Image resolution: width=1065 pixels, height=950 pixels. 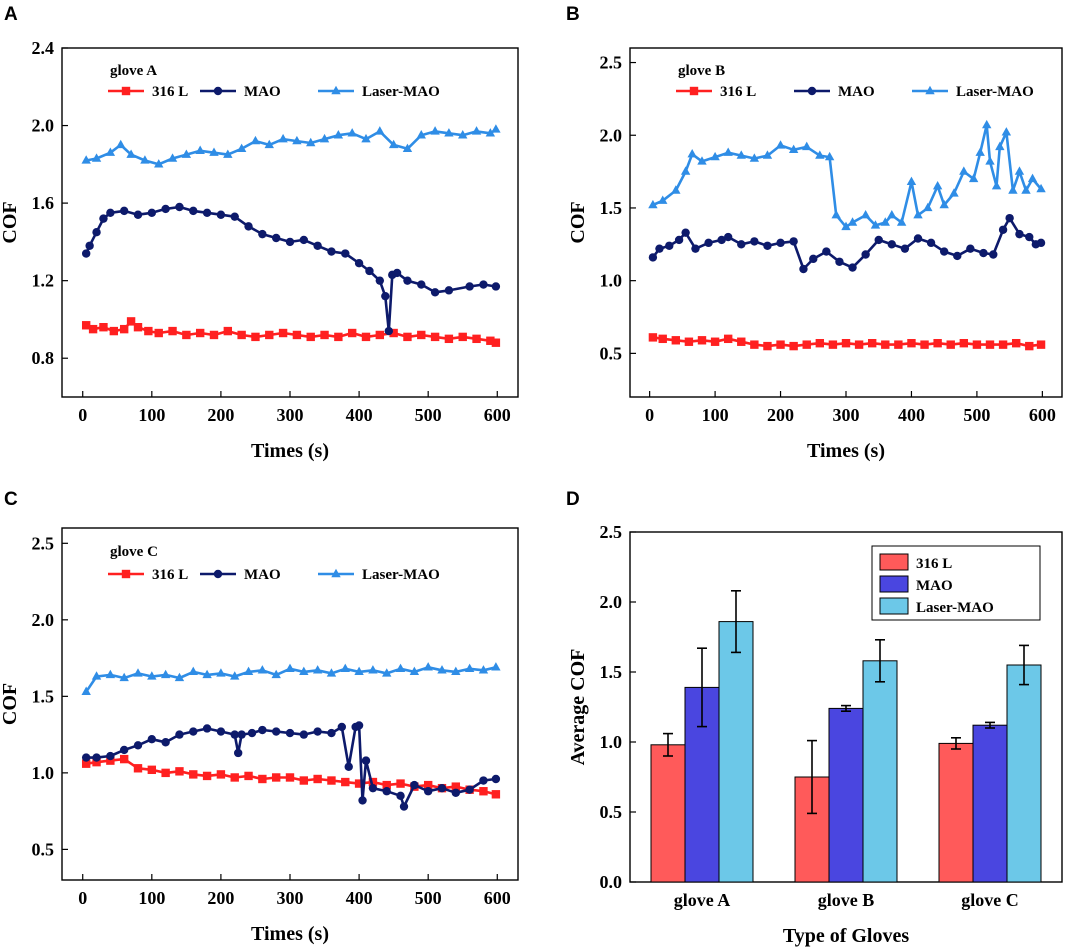 What do you see at coordinates (880, 771) in the screenshot?
I see `bar-laser-mao-glove-b` at bounding box center [880, 771].